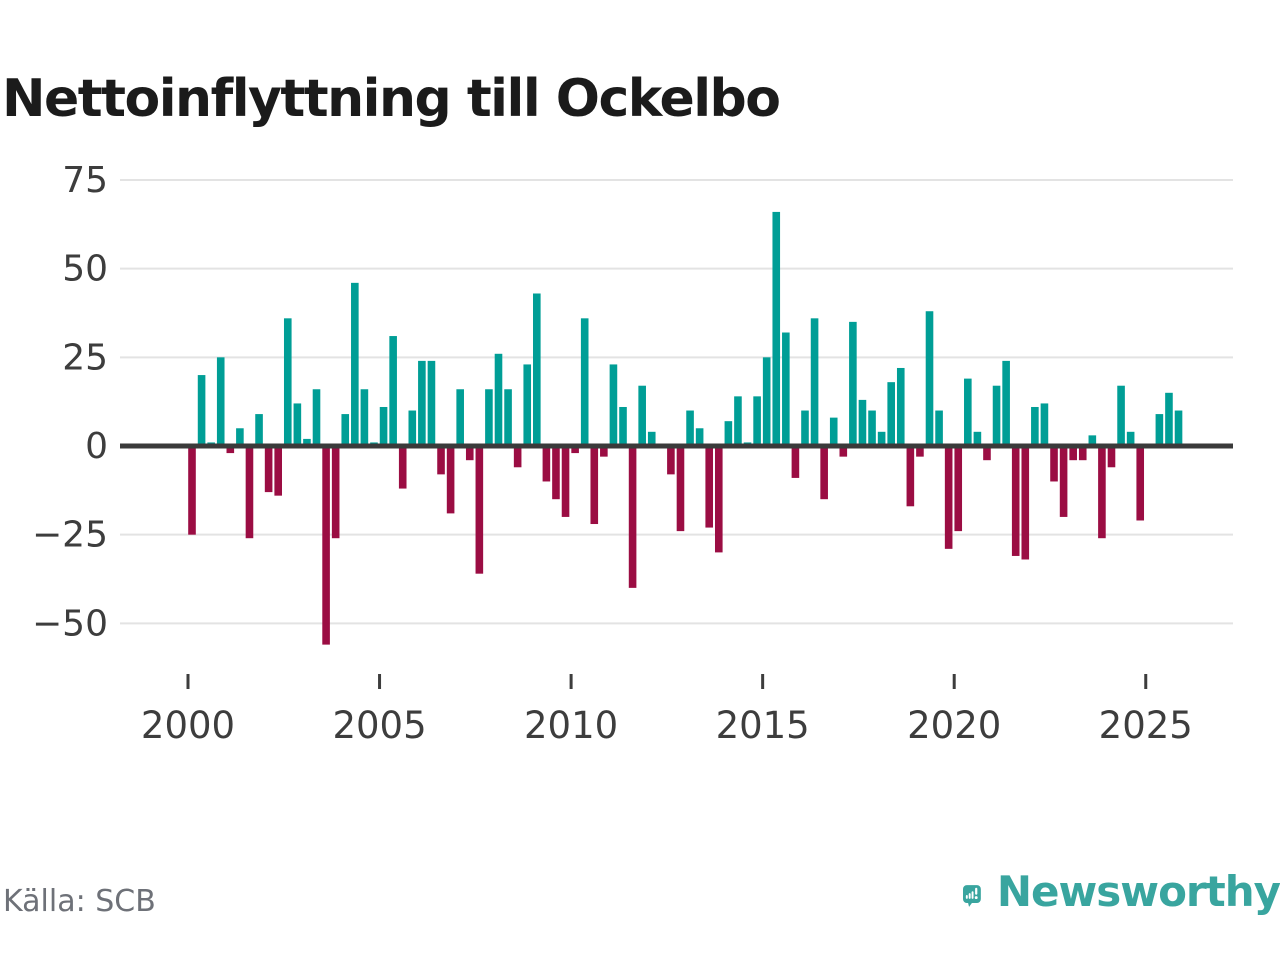 Image resolution: width=1280 pixels, height=960 pixels. I want to click on y-axis-tick-label: −25, so click(70, 535).